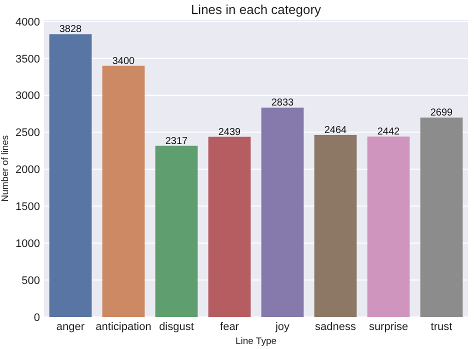 The image size is (474, 349). Describe the element at coordinates (442, 113) in the screenshot. I see `data-label: 2699` at that location.